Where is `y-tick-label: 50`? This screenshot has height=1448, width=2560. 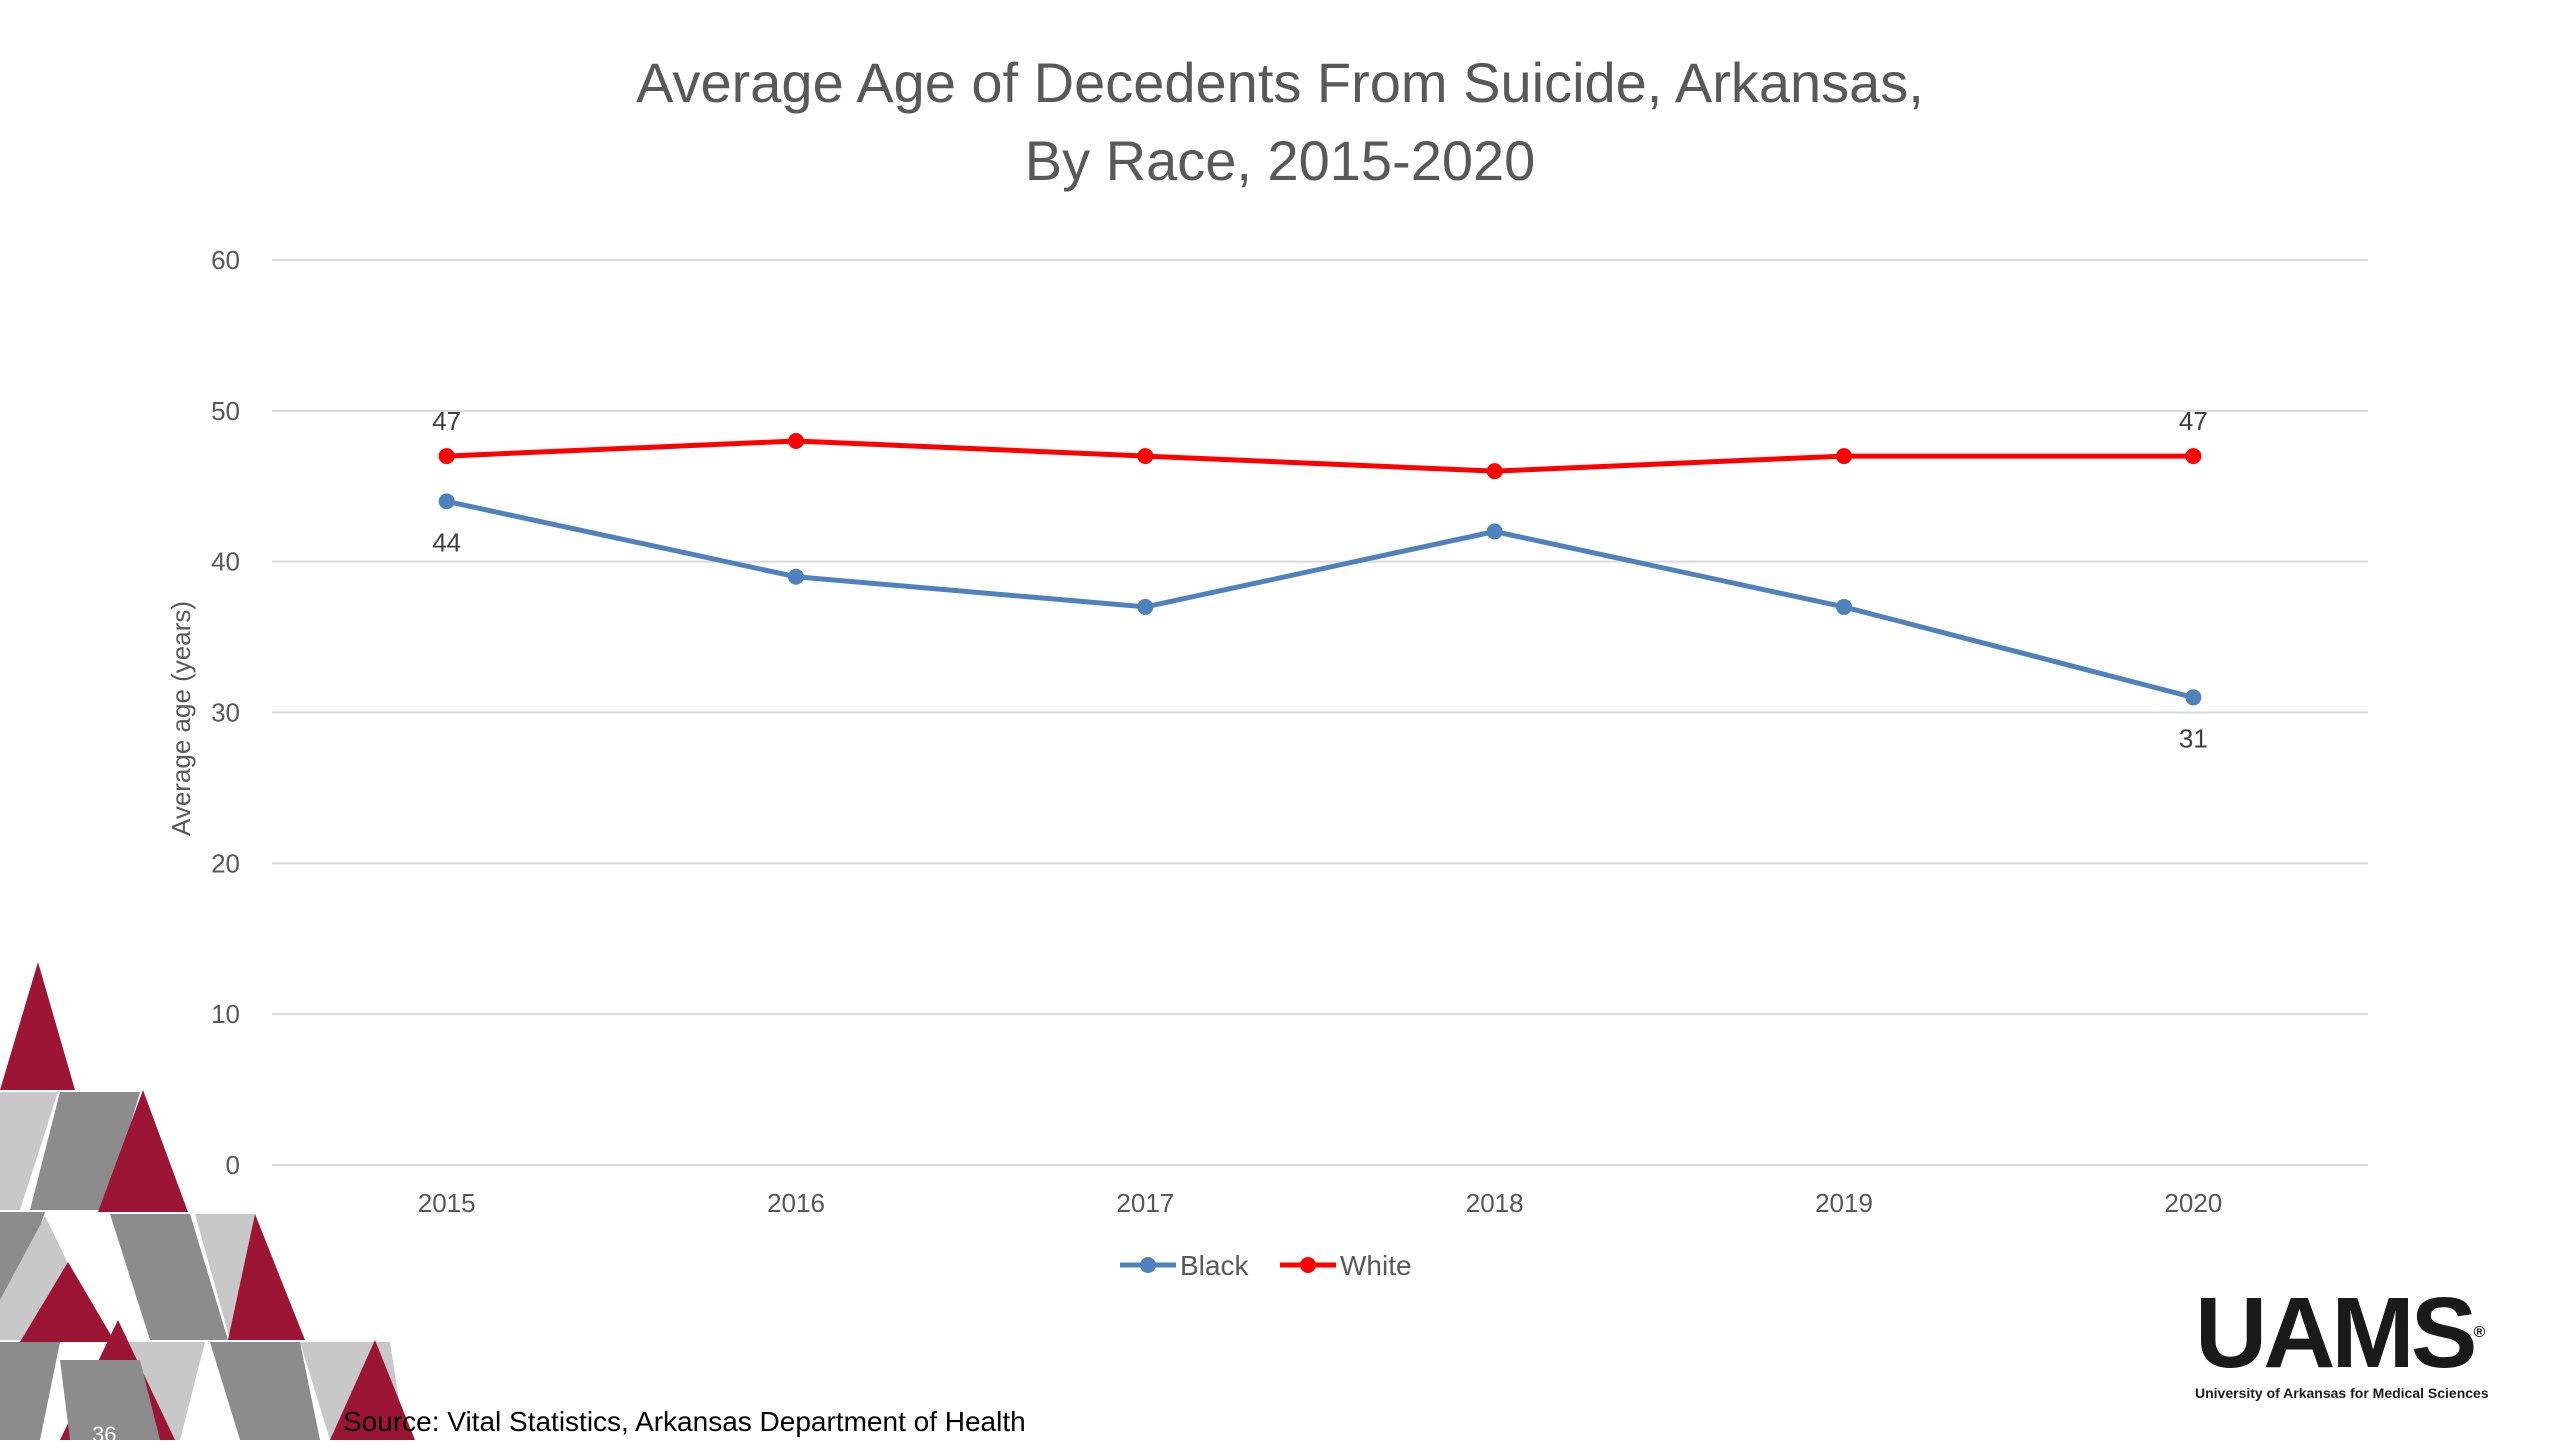 y-tick-label: 50 is located at coordinates (225, 411).